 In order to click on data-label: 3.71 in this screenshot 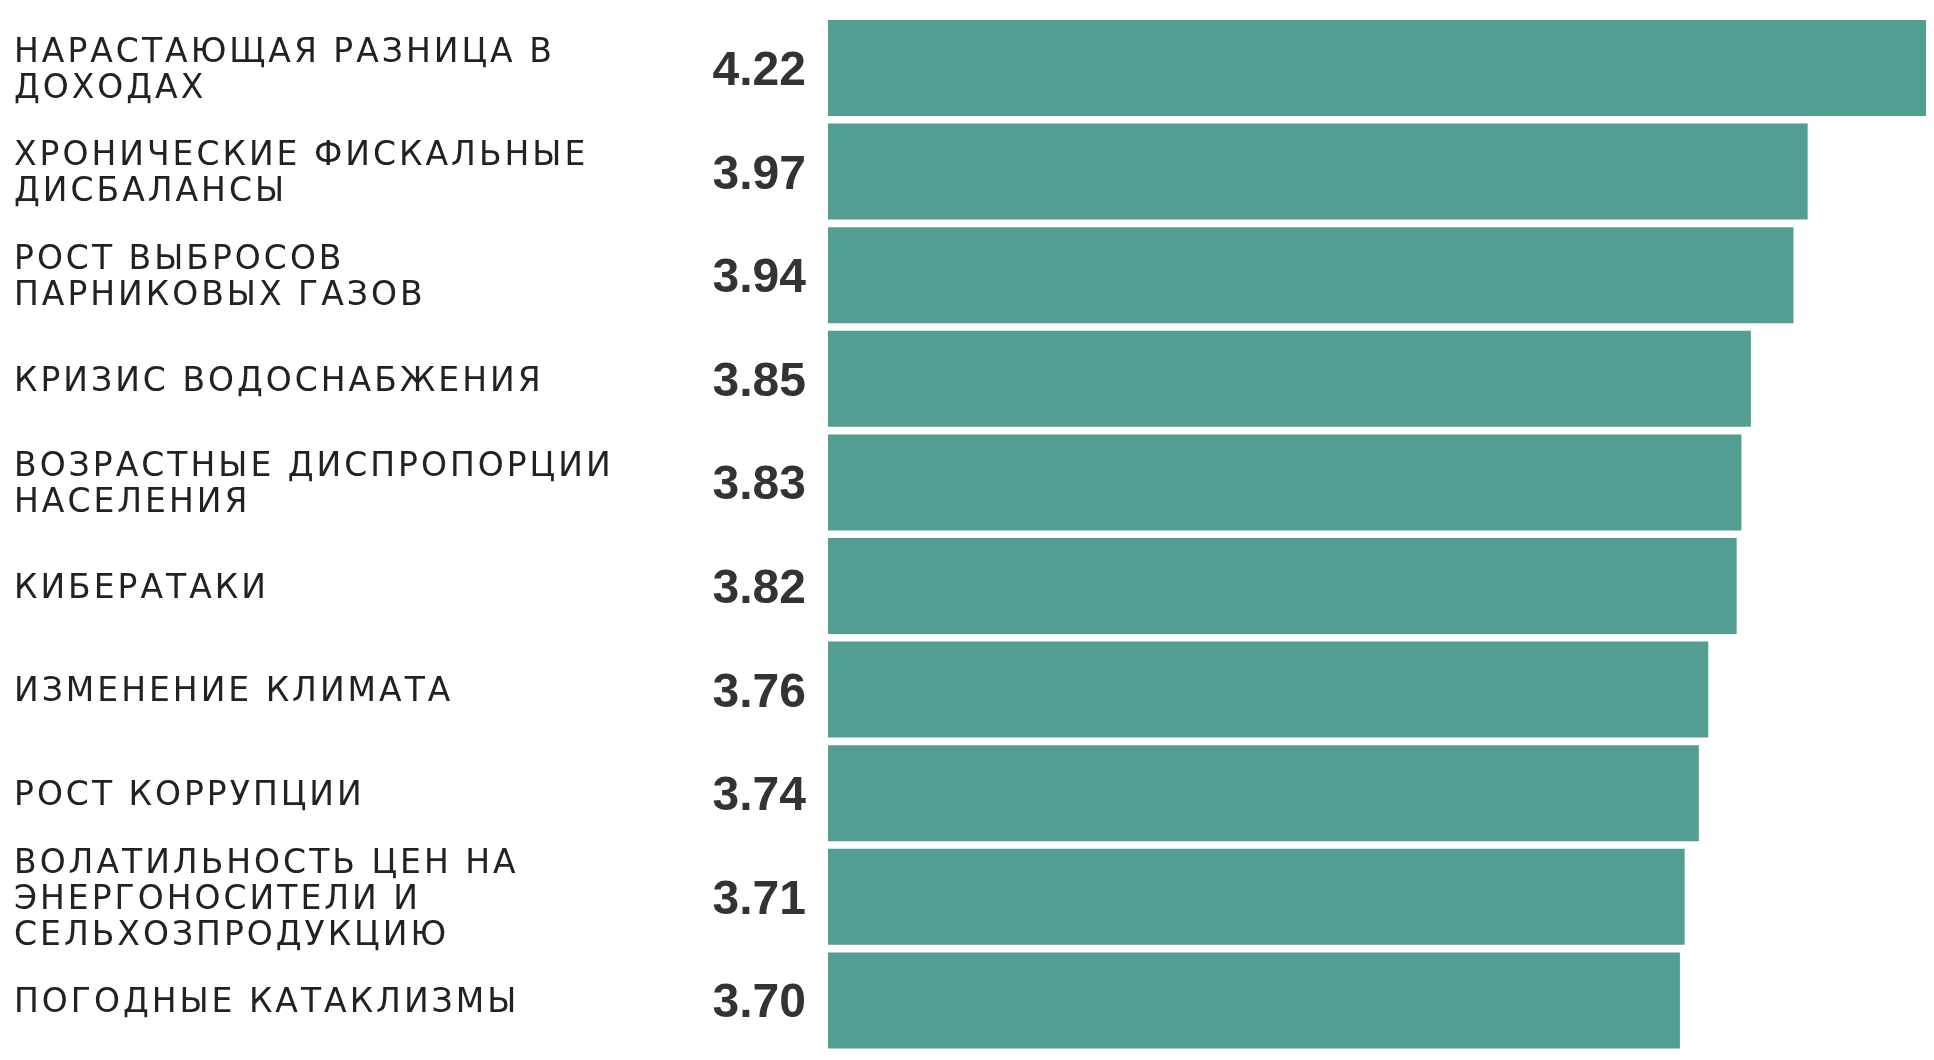, I will do `click(759, 897)`.